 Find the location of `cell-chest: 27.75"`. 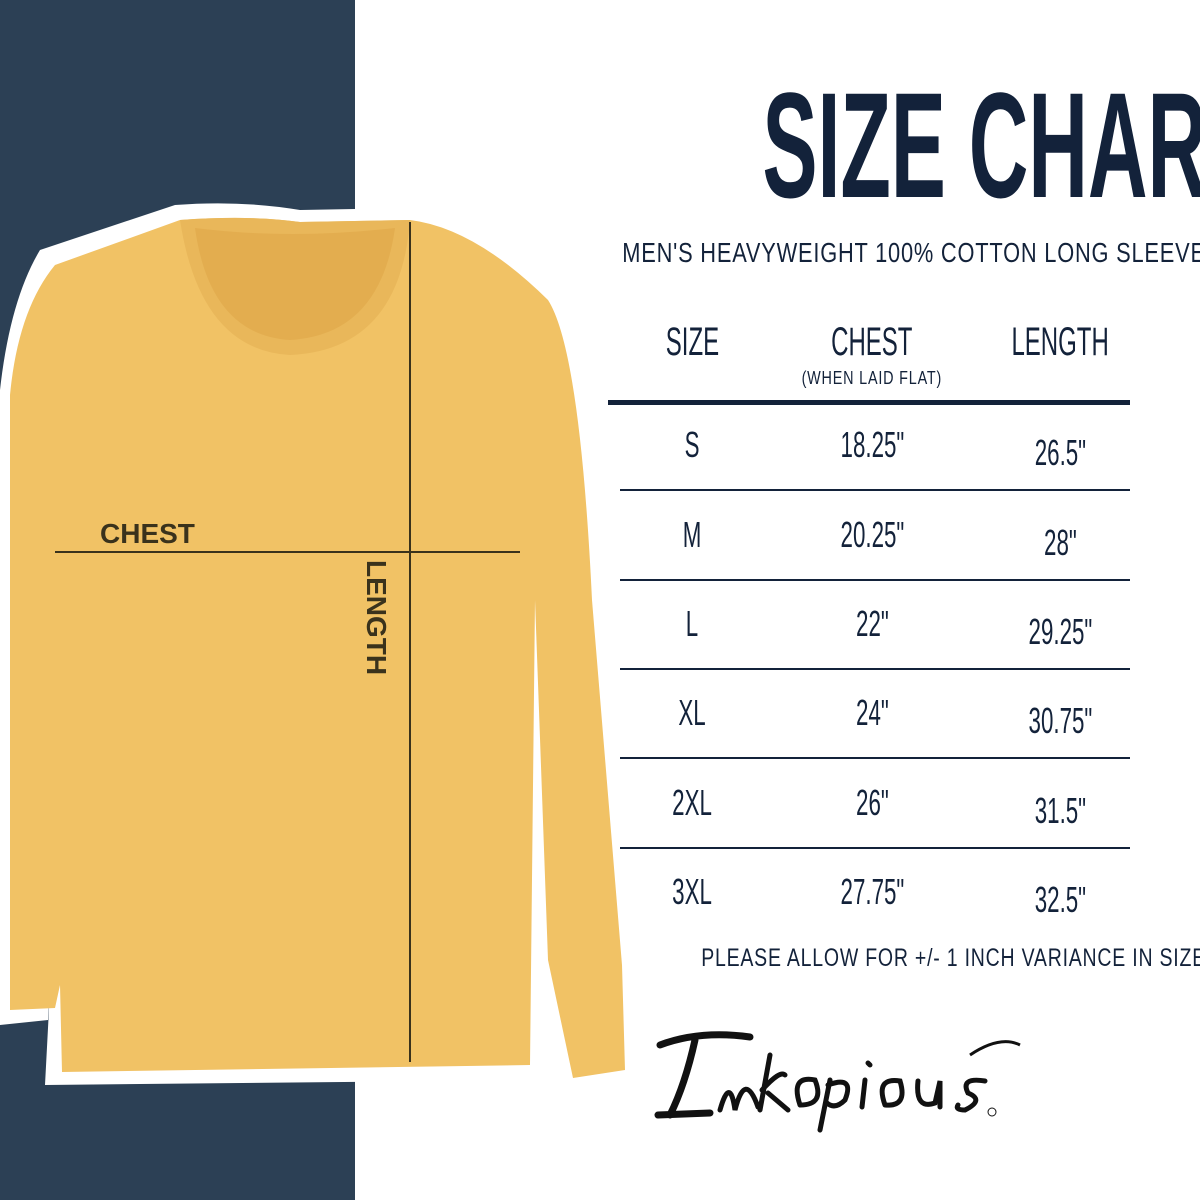

cell-chest: 27.75" is located at coordinates (872, 891).